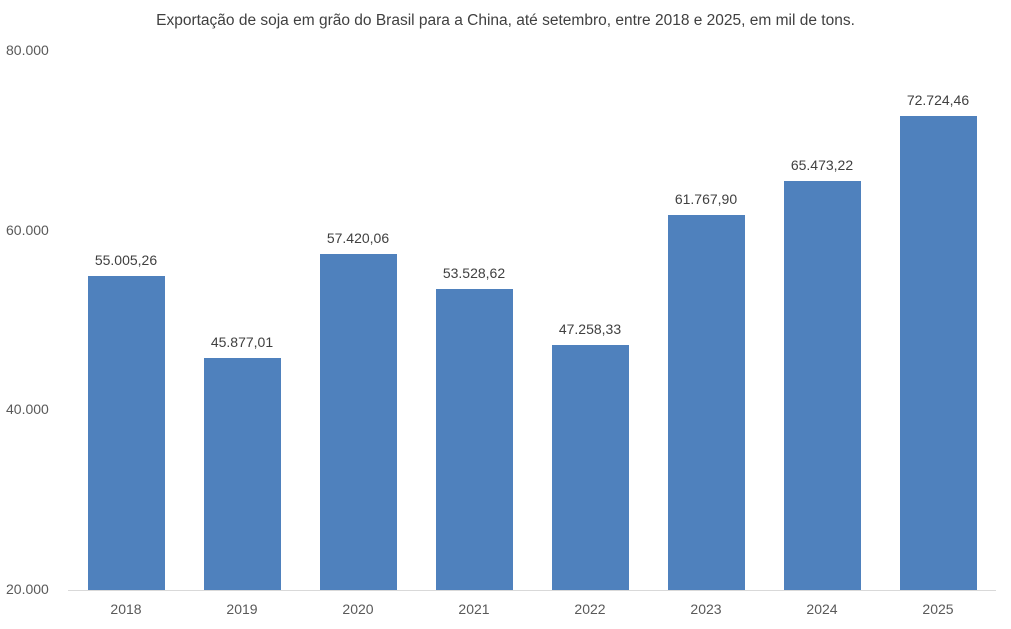  What do you see at coordinates (706, 402) in the screenshot?
I see `bar-2023` at bounding box center [706, 402].